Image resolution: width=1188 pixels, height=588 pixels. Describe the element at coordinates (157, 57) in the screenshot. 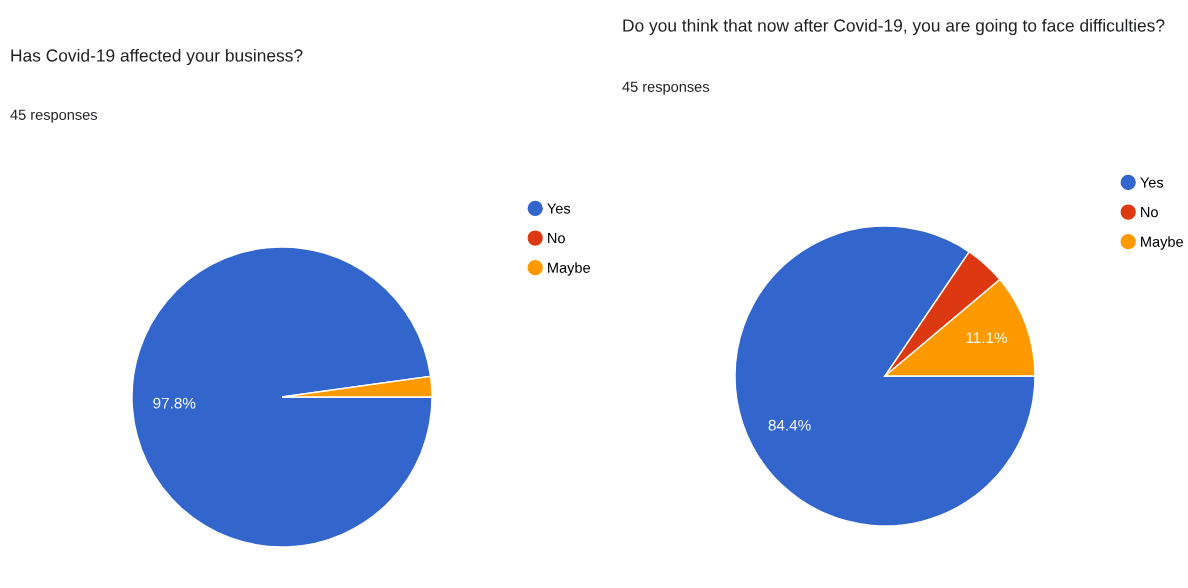

I see `chart-title: Has Covid-19 affected your business?` at that location.